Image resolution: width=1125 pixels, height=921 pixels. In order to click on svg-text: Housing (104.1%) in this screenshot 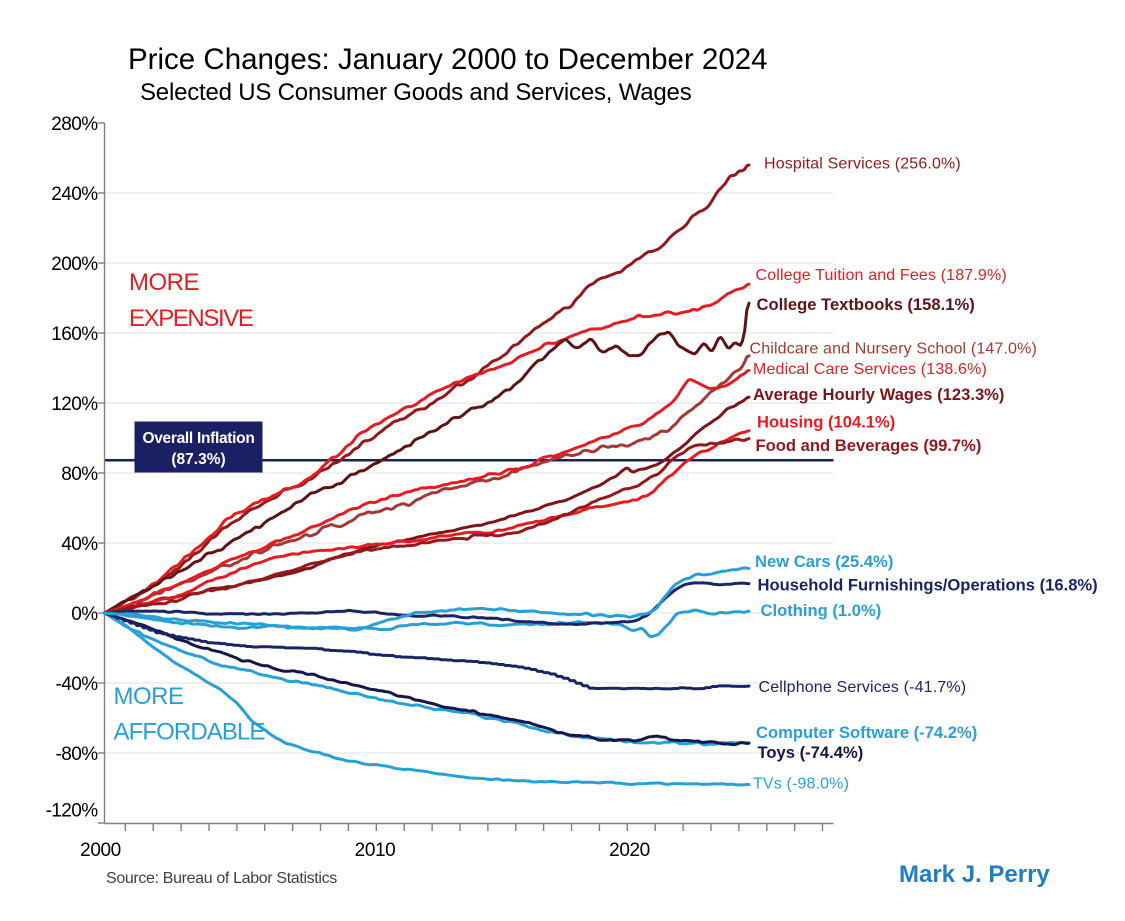, I will do `click(826, 421)`.